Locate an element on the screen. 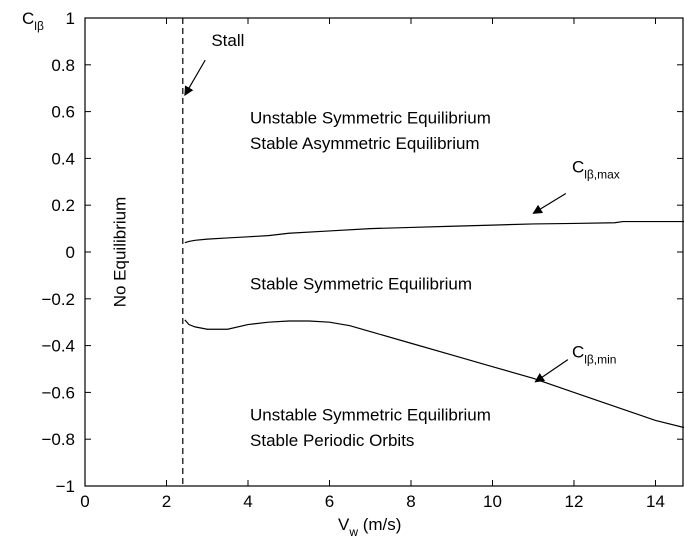 Image resolution: width=684 pixels, height=548 pixels. y-tick-label: 0.6 is located at coordinates (63, 112).